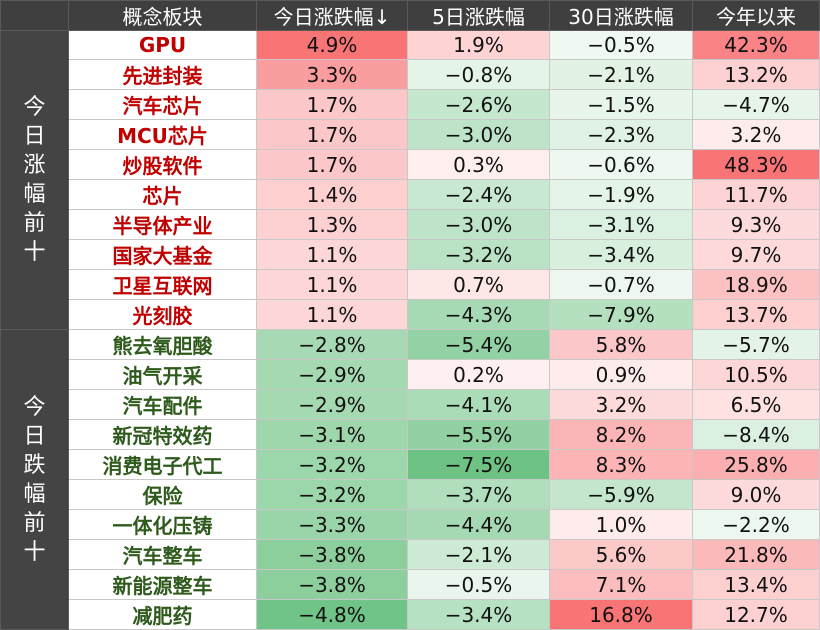 The image size is (820, 630). I want to click on cell-5day-change: 1.9%, so click(478, 45).